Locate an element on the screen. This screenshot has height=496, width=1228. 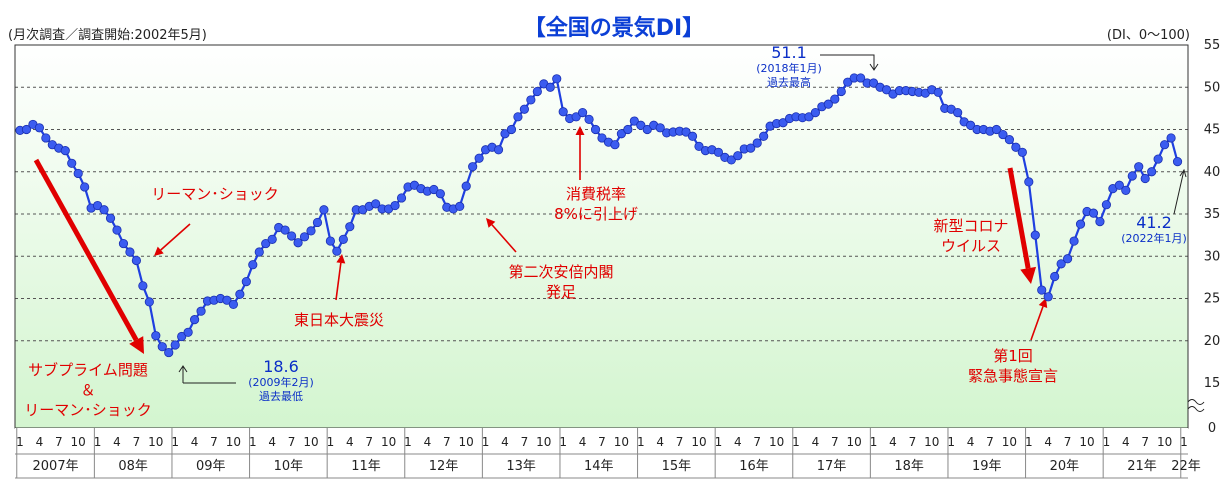
y-tick-label: 20 is located at coordinates (1212, 341).